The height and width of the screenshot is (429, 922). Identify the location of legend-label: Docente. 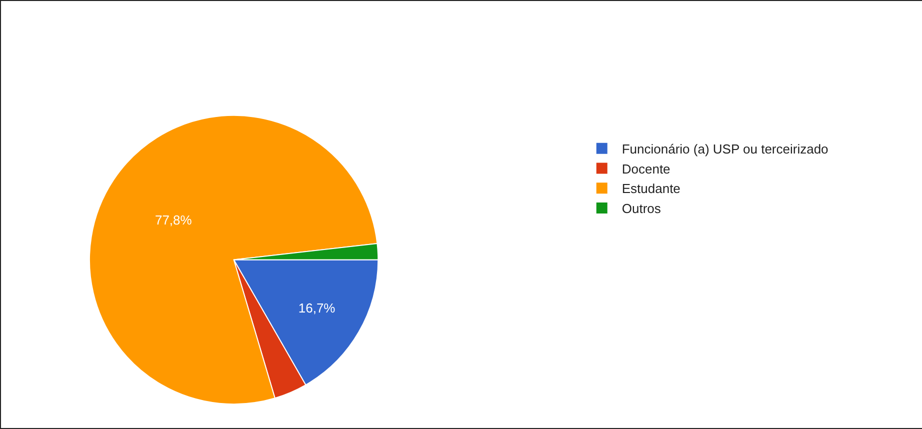
(646, 168).